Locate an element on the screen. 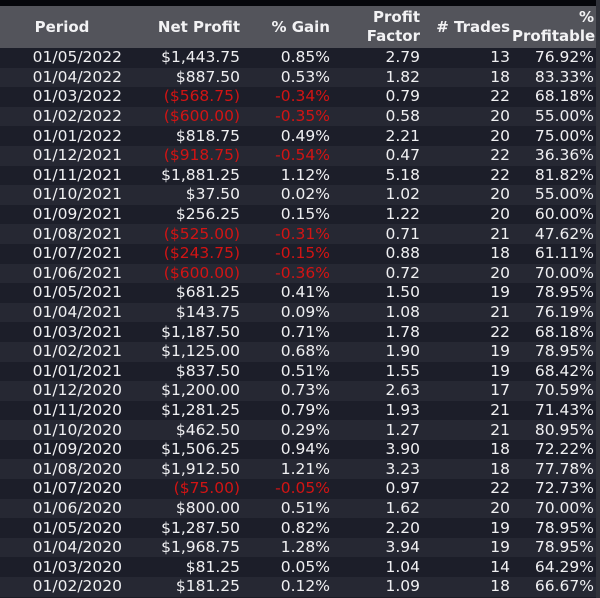  table-row: 01/01/2021 $837.50 0.51% 1.55 19 68.42% is located at coordinates (298, 371).